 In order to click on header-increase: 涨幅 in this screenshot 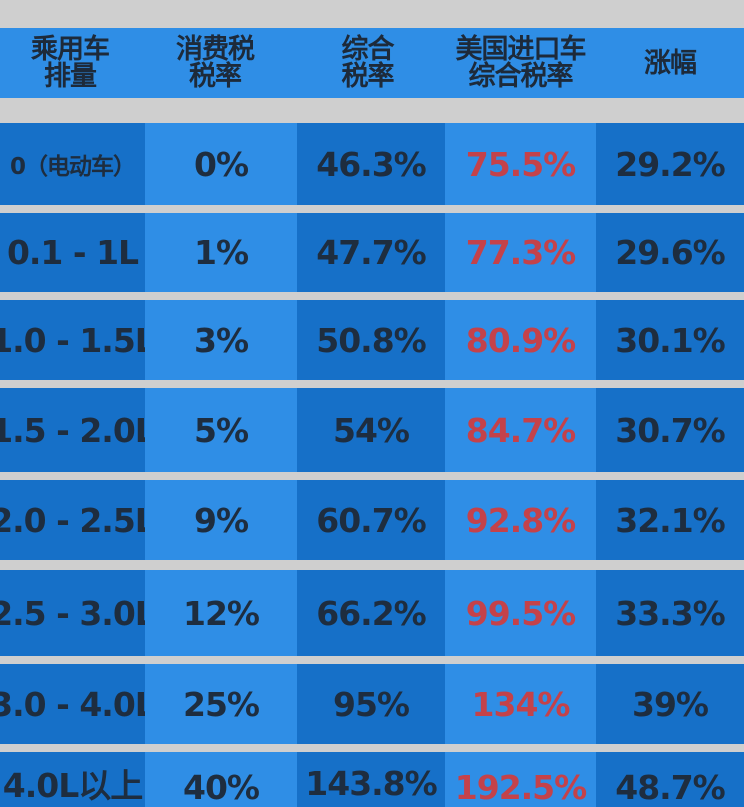, I will do `click(670, 63)`.